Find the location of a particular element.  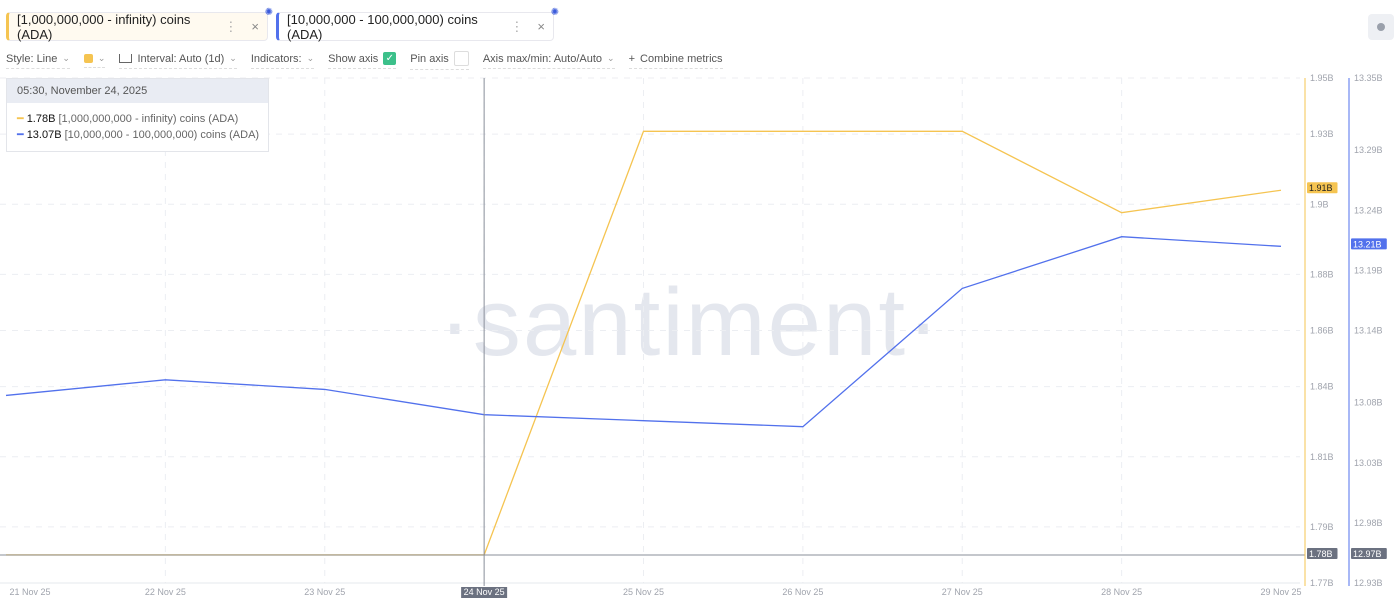

show-axis-label: Show axis is located at coordinates (353, 58).